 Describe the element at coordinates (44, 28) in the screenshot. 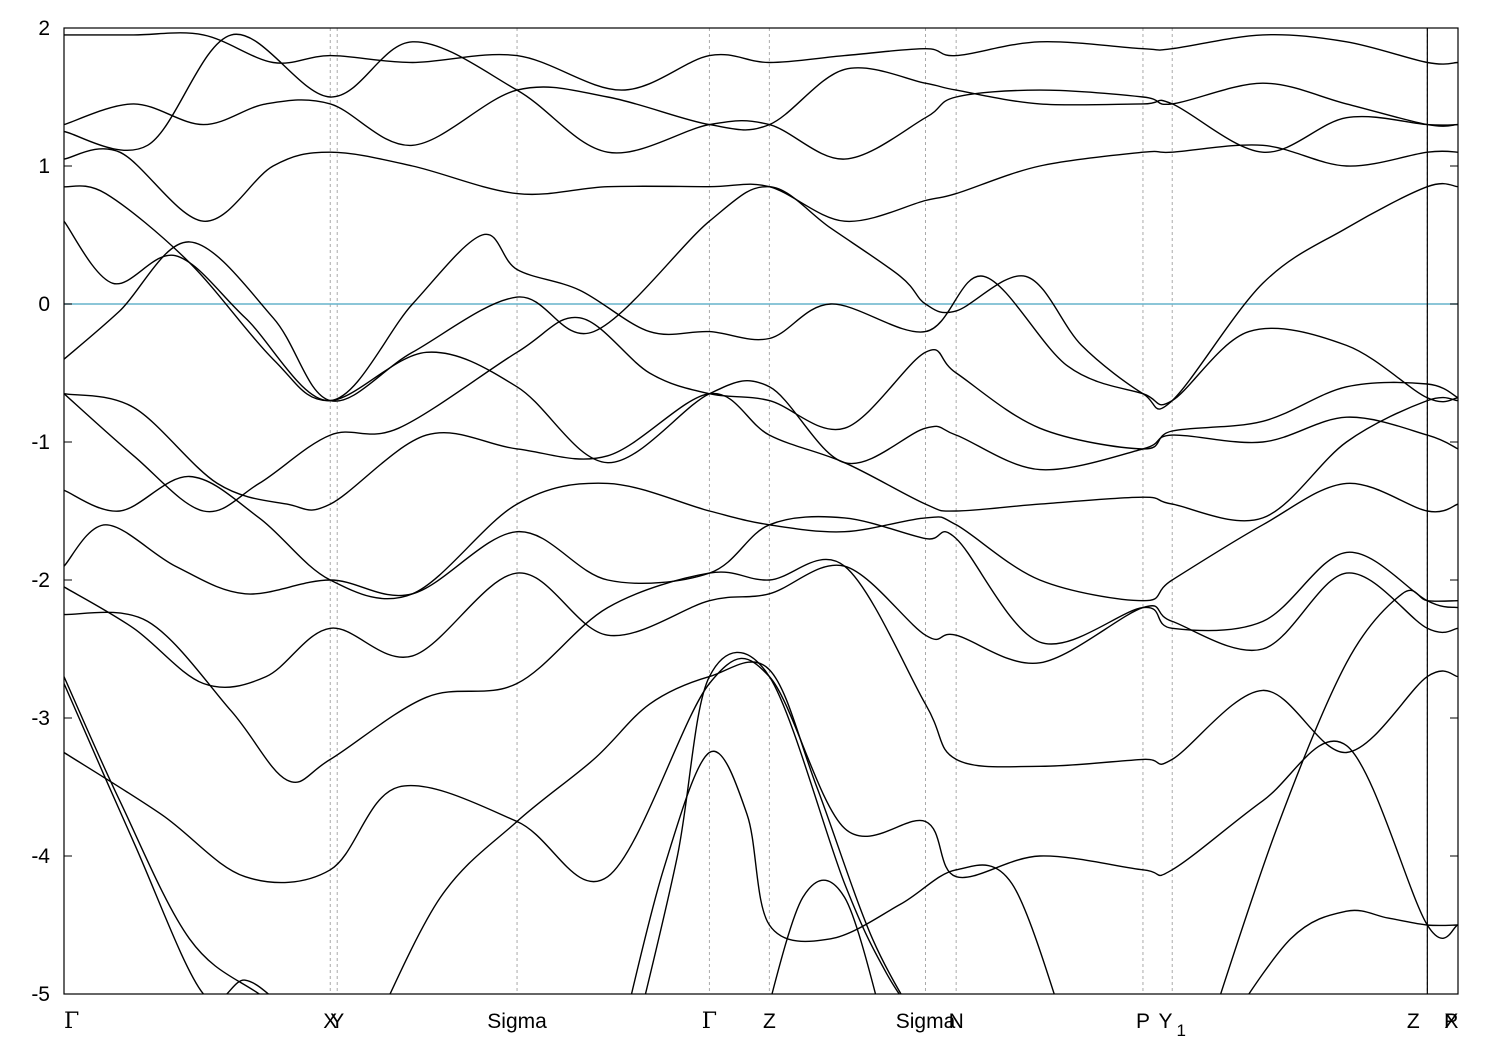

I see `y-tick-label: 2` at that location.